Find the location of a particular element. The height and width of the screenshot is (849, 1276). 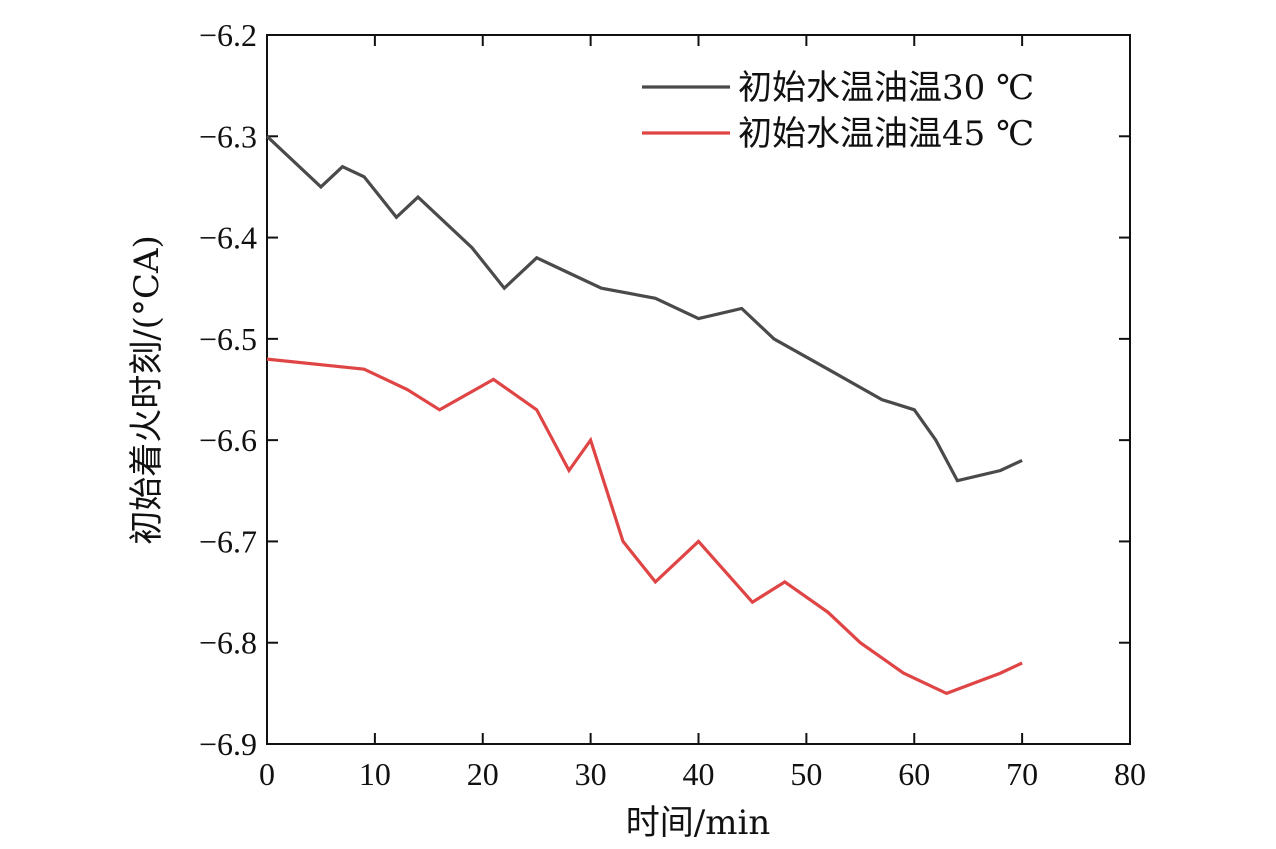

x-tick-label: 40 is located at coordinates (699, 774).